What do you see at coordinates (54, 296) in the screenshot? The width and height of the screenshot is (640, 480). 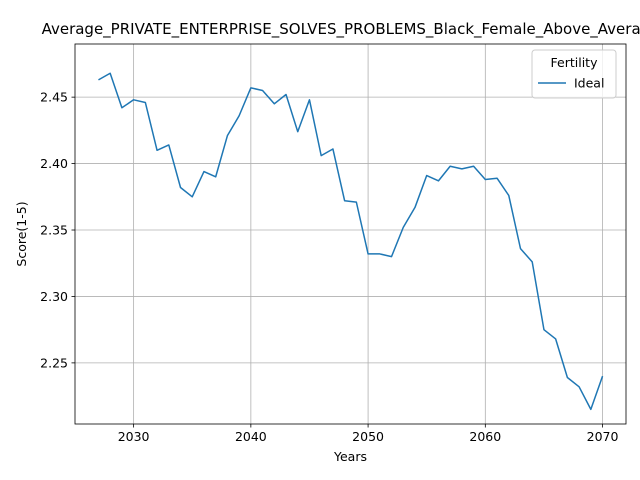 I see `y-tick-label: 2.30` at bounding box center [54, 296].